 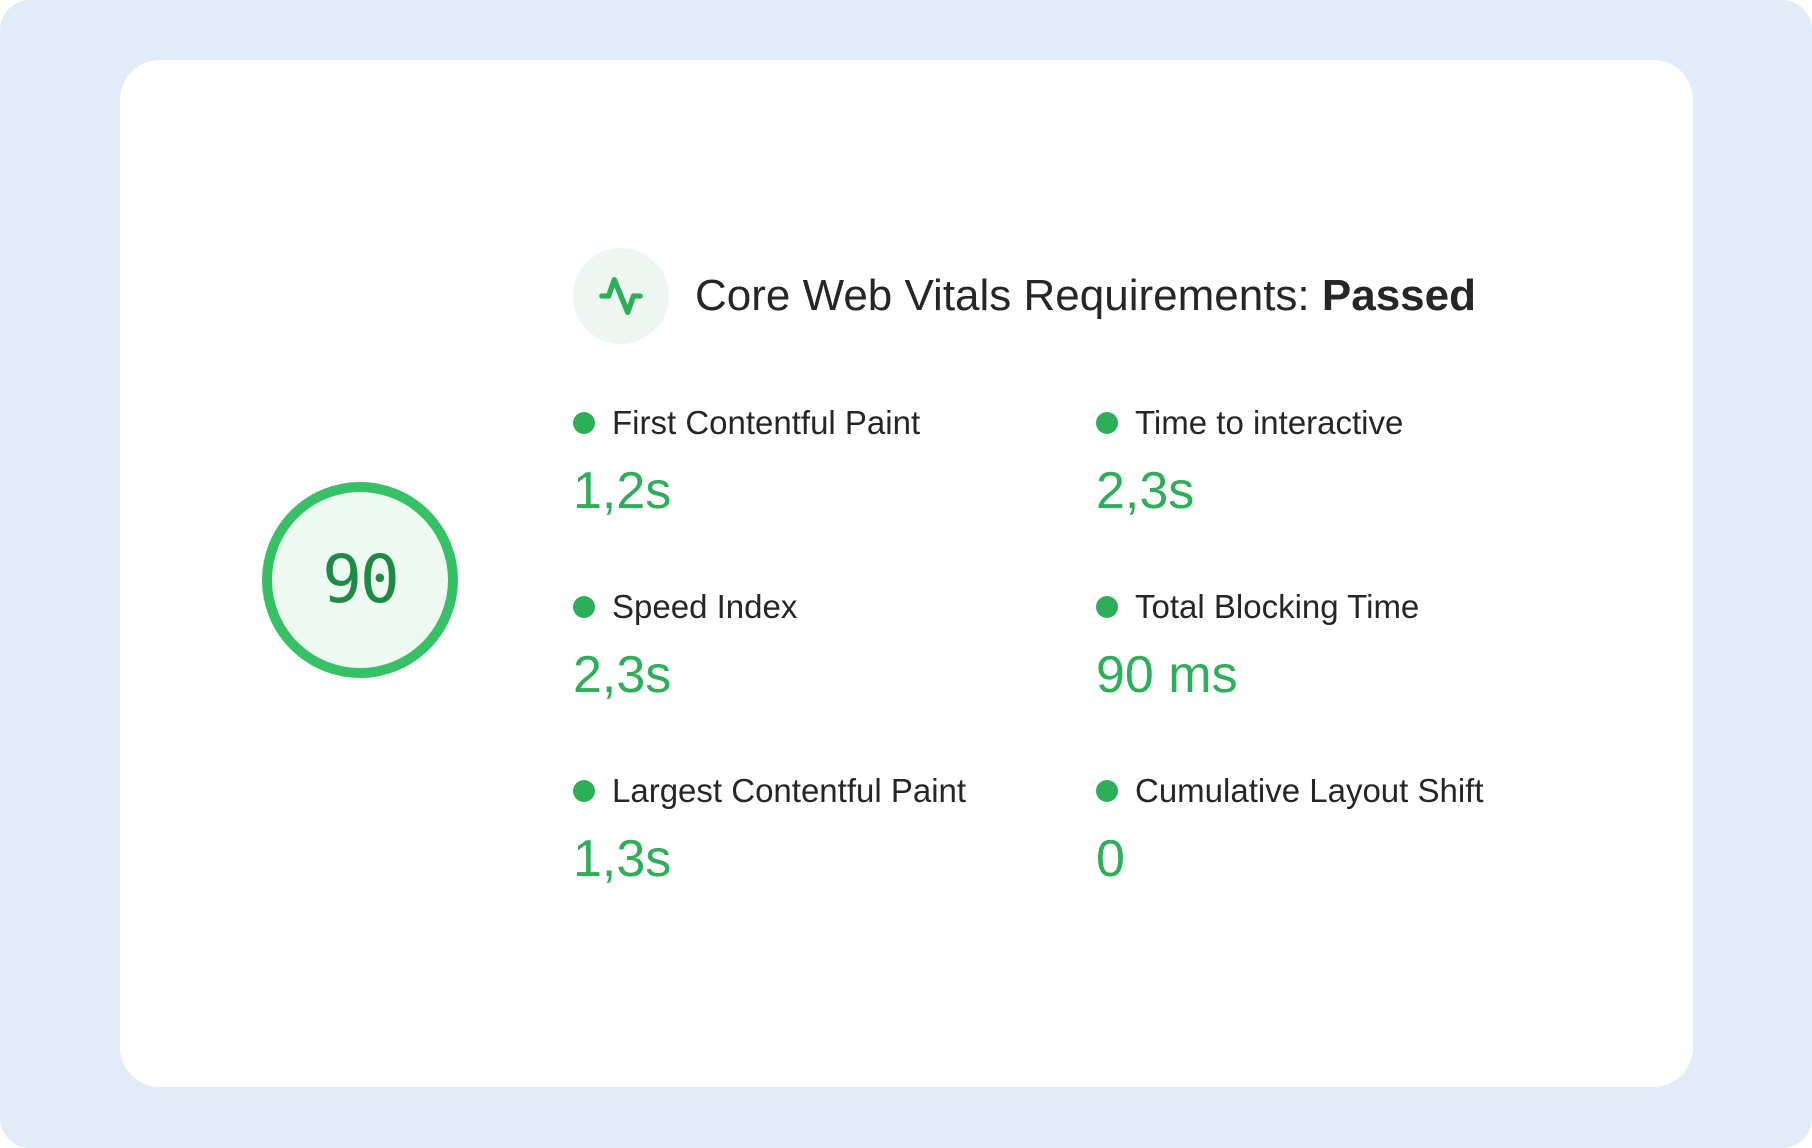 I want to click on activity-pulse-icon, so click(x=621, y=296).